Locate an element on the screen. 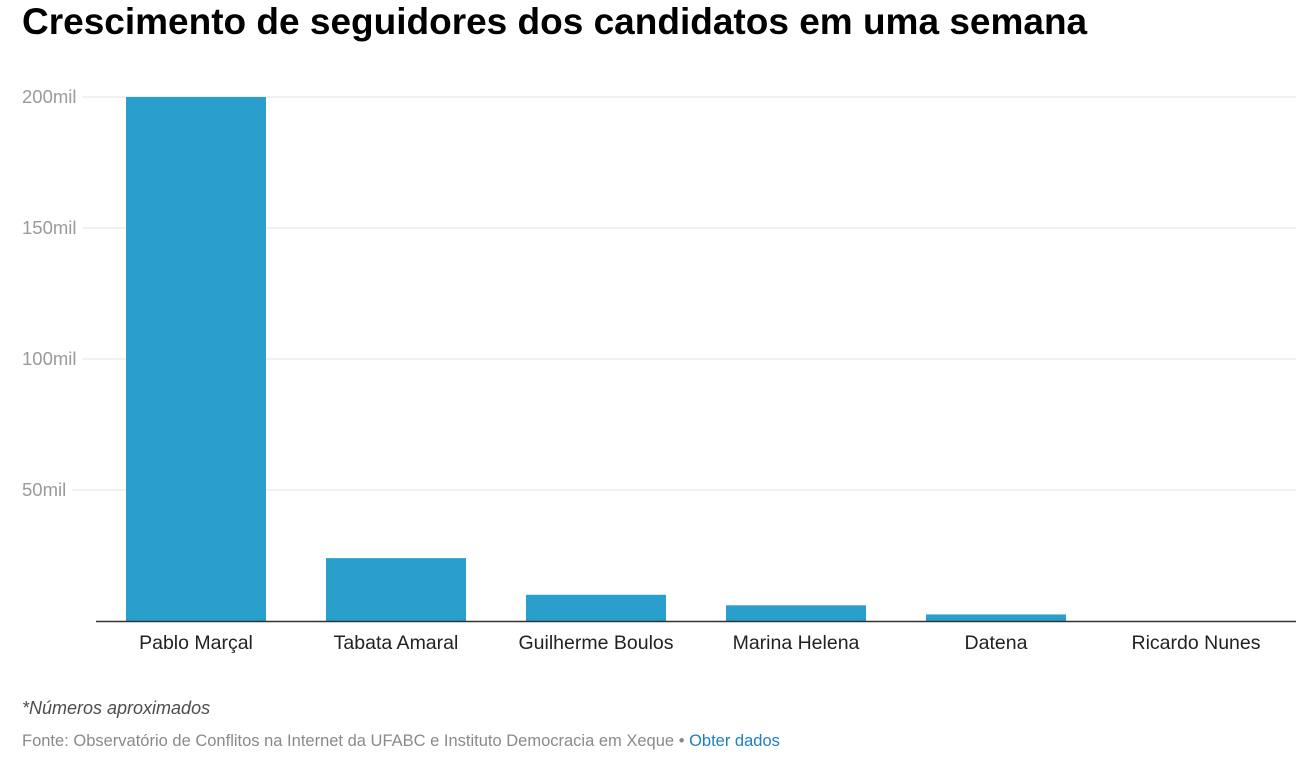  x-category-label: Marina Helena is located at coordinates (796, 643).